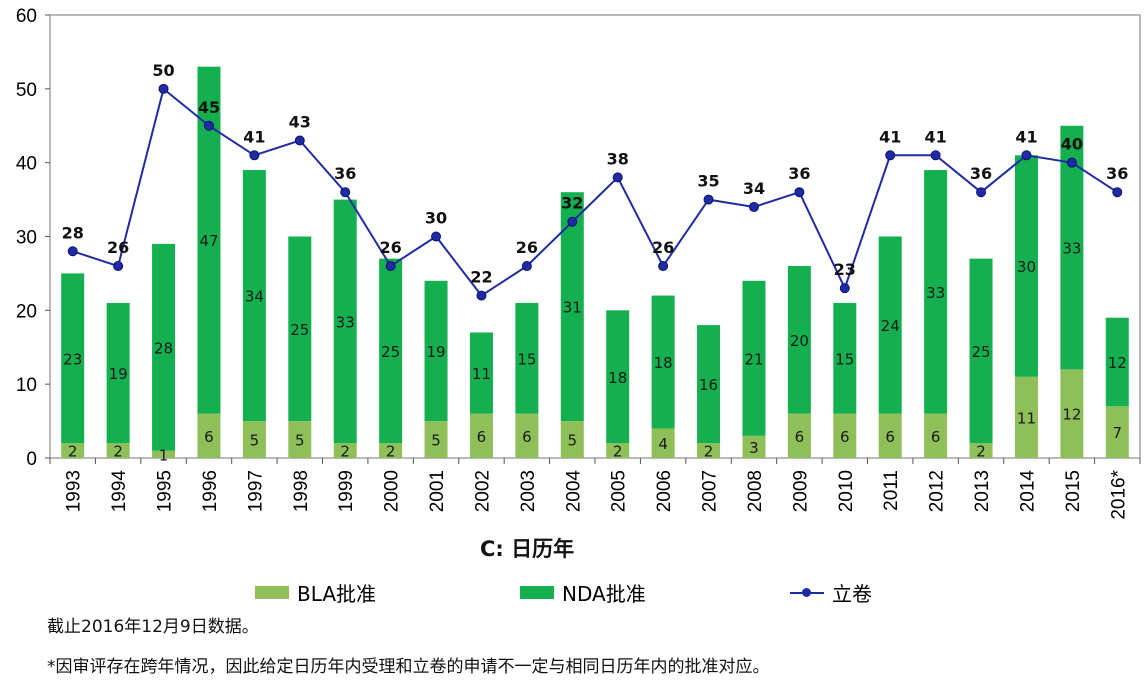 The image size is (1144, 691). Describe the element at coordinates (482, 491) in the screenshot. I see `x-tick-label: 2002` at that location.